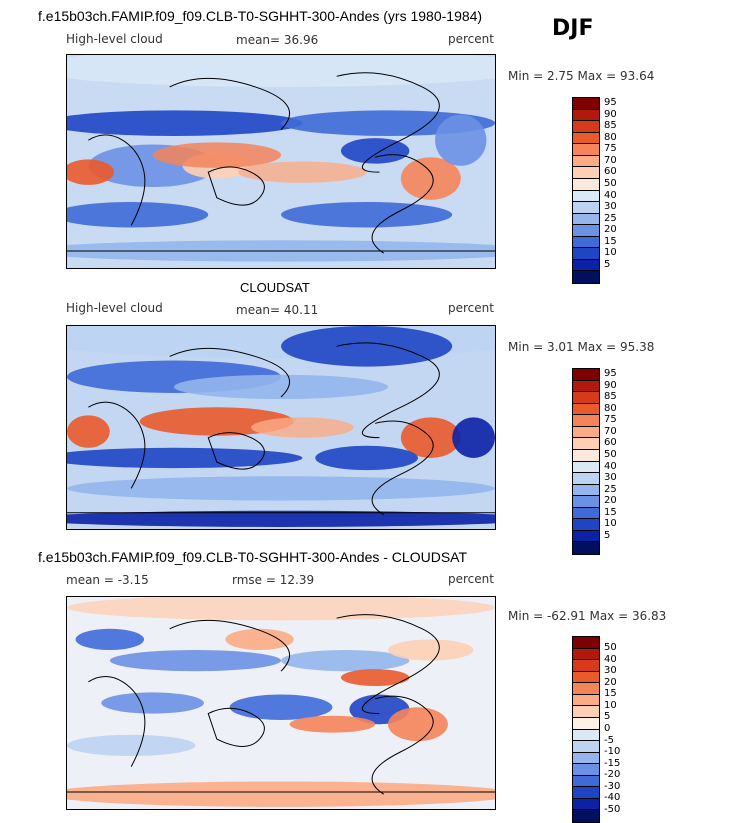 This screenshot has height=823, width=733. I want to click on colorbar-tick-label: -5, so click(609, 740).